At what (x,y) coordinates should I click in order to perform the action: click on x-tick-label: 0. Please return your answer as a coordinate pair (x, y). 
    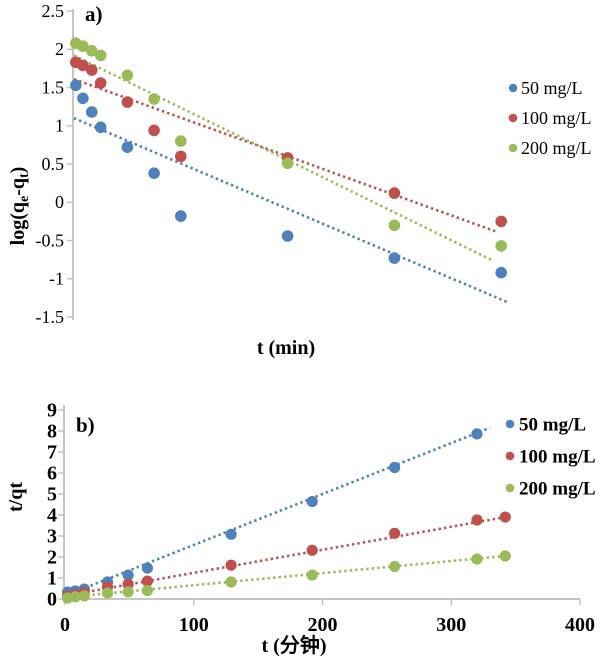
    Looking at the image, I should click on (65, 625).